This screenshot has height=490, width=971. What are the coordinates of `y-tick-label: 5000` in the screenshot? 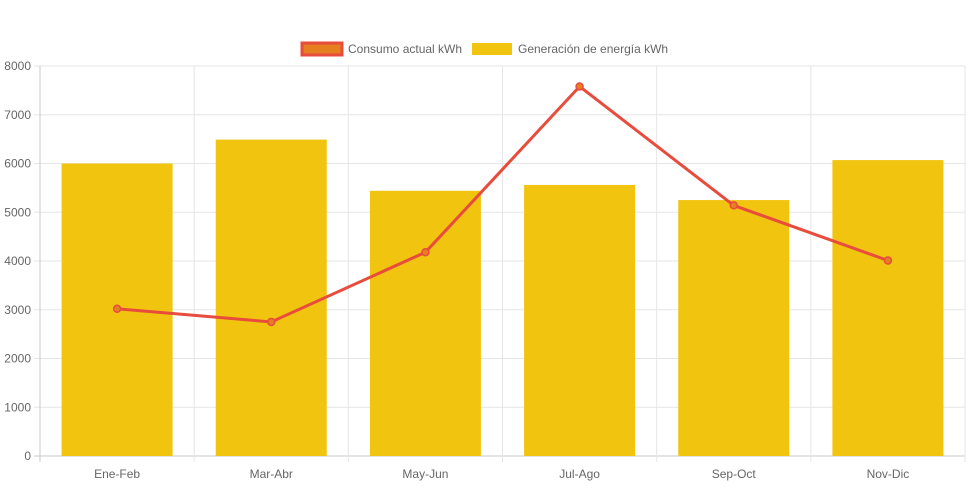 It's located at (17, 212).